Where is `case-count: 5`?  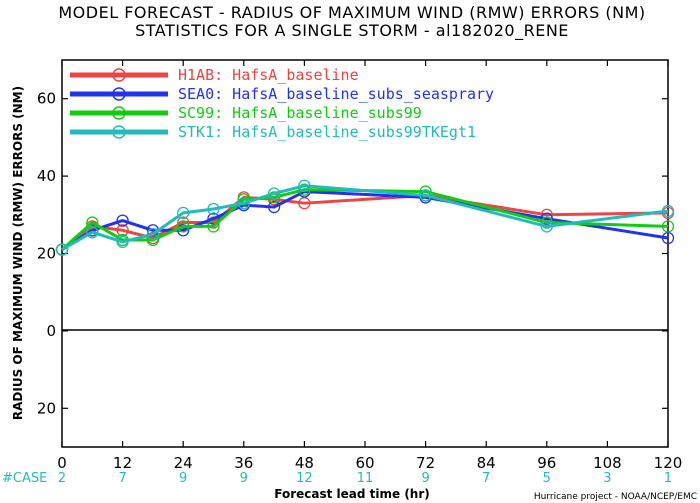 case-count: 5 is located at coordinates (547, 478).